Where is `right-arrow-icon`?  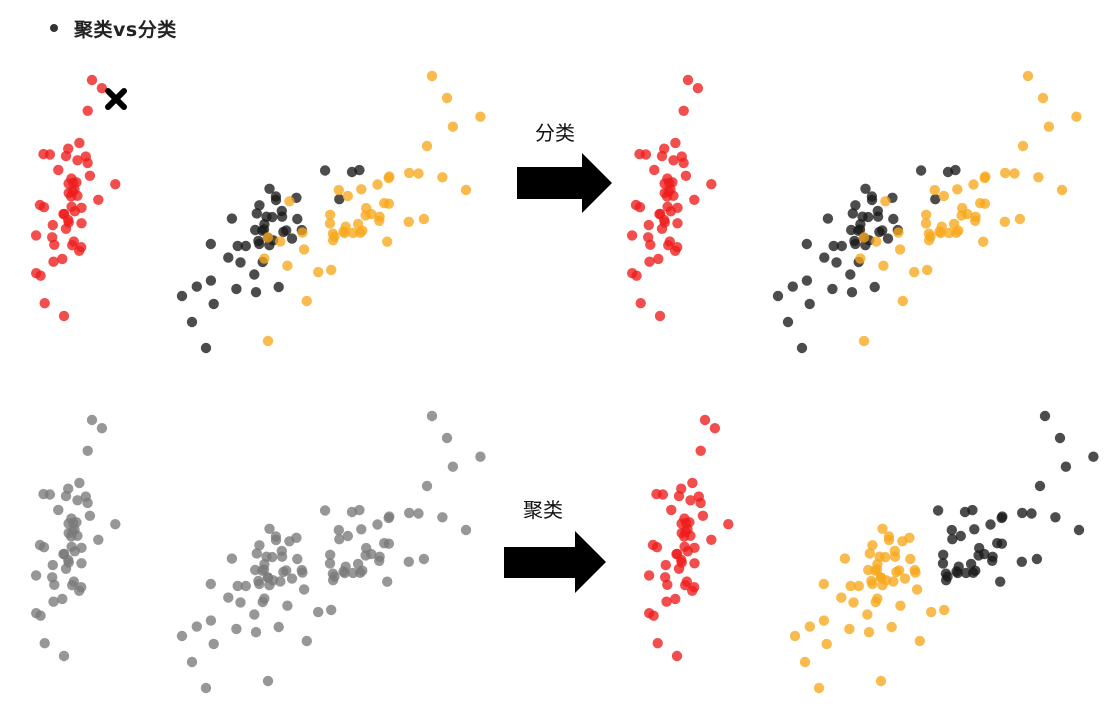 right-arrow-icon is located at coordinates (564, 183).